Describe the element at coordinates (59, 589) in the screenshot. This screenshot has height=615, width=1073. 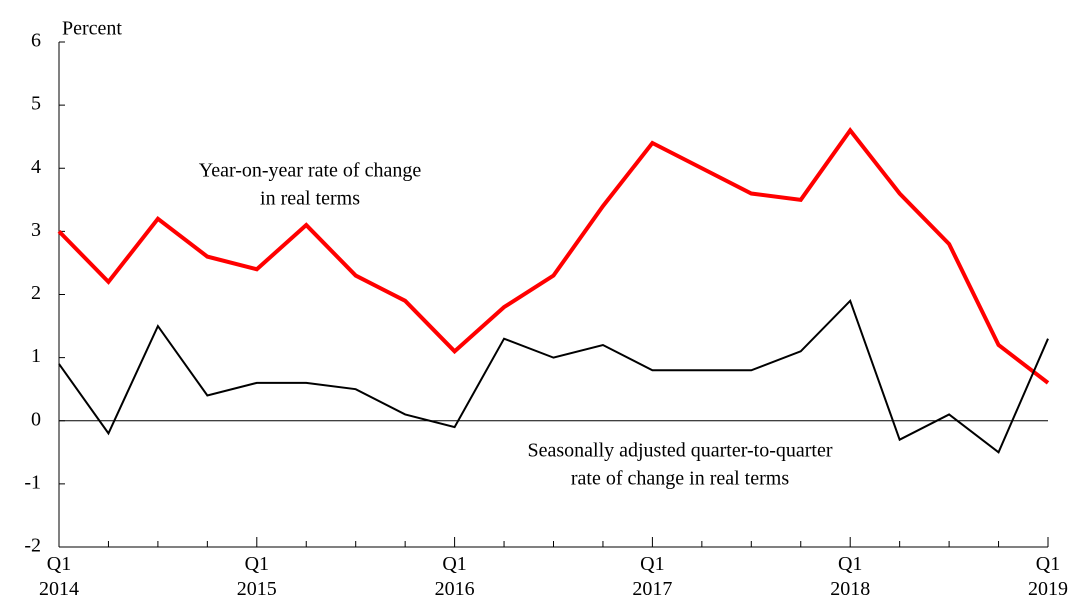
I see `x-tick-label-line: 2014` at that location.